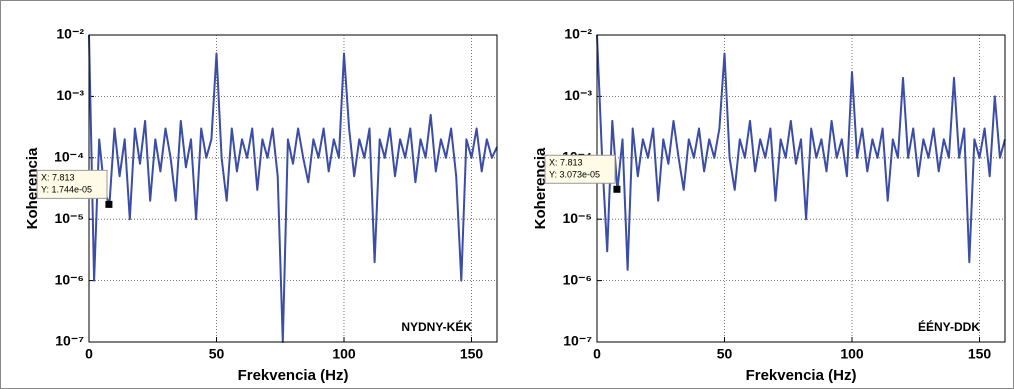 This screenshot has height=389, width=1014. What do you see at coordinates (66, 190) in the screenshot?
I see `datatip-label: Y: 1.744e-05` at bounding box center [66, 190].